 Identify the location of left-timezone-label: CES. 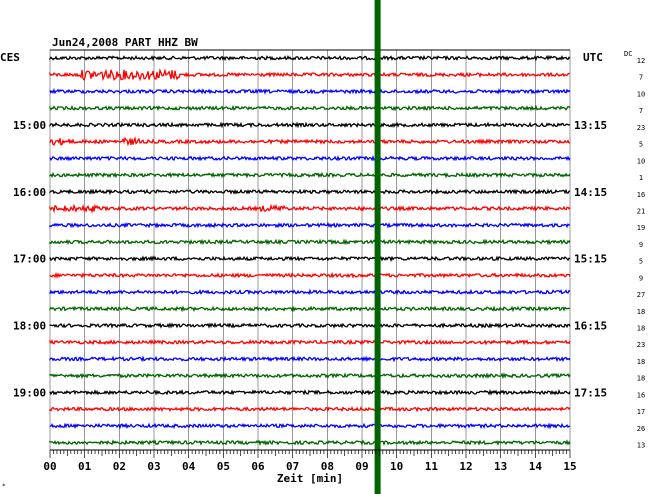
(10, 57).